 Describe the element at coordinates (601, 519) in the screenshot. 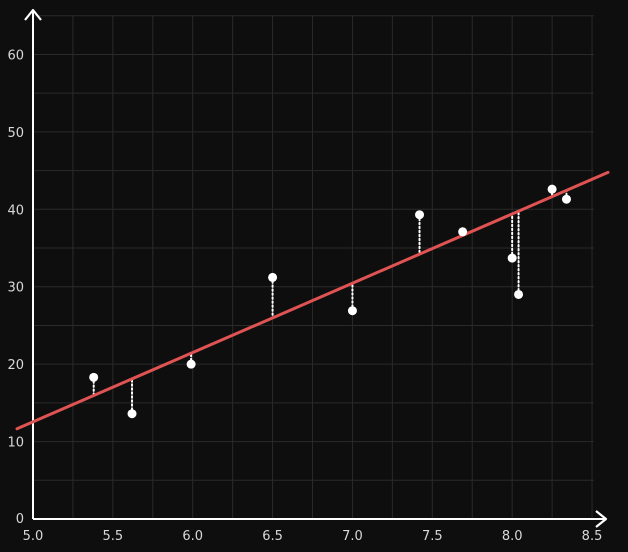

I see `x-axis-arrowhead` at that location.